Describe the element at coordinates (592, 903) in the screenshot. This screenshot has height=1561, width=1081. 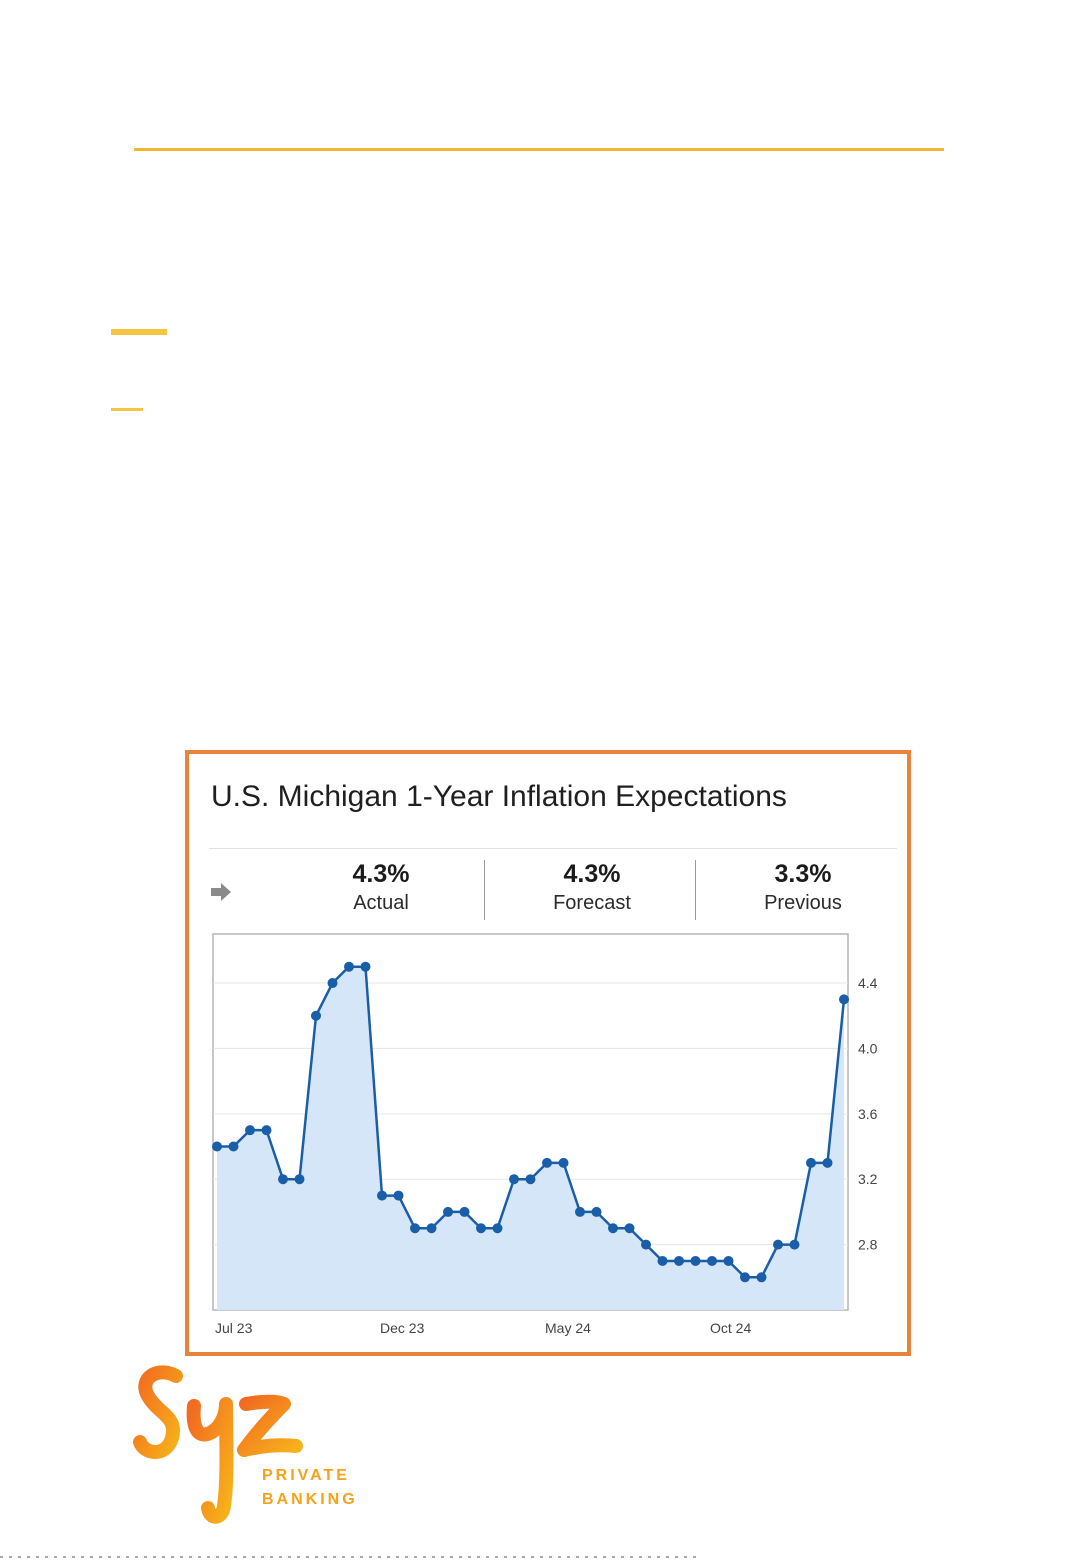
I see `stat-forecast-label: Forecast` at that location.